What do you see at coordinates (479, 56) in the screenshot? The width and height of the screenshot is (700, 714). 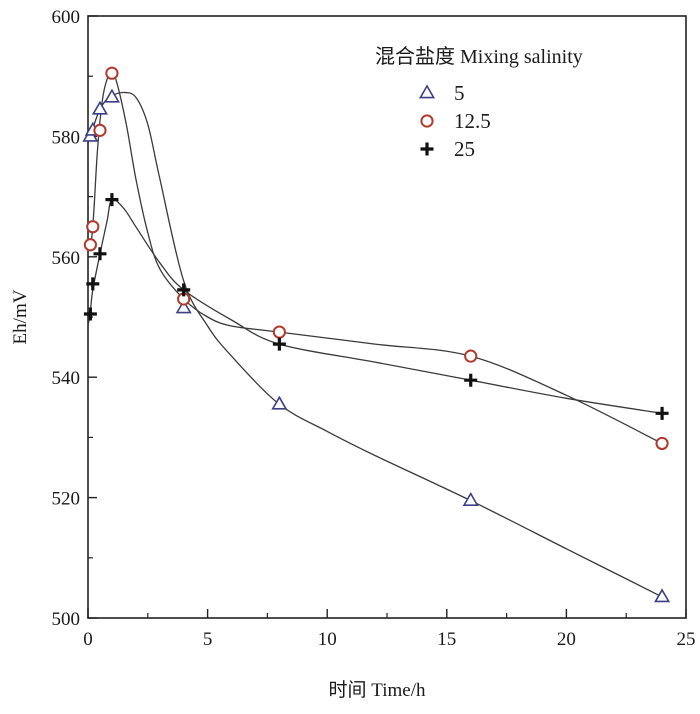 I see `legend-title: 混合盐度 Mixing salinity` at bounding box center [479, 56].